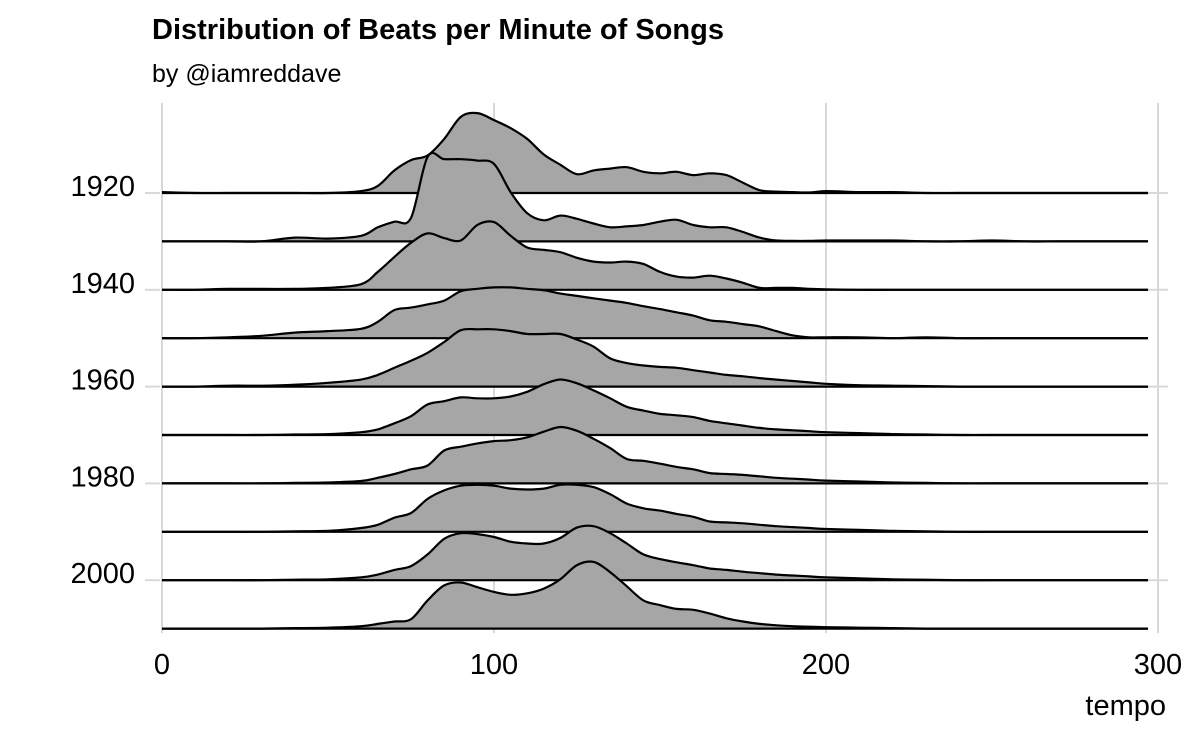 The height and width of the screenshot is (742, 1200). I want to click on x-tick-label-100: 100, so click(494, 665).